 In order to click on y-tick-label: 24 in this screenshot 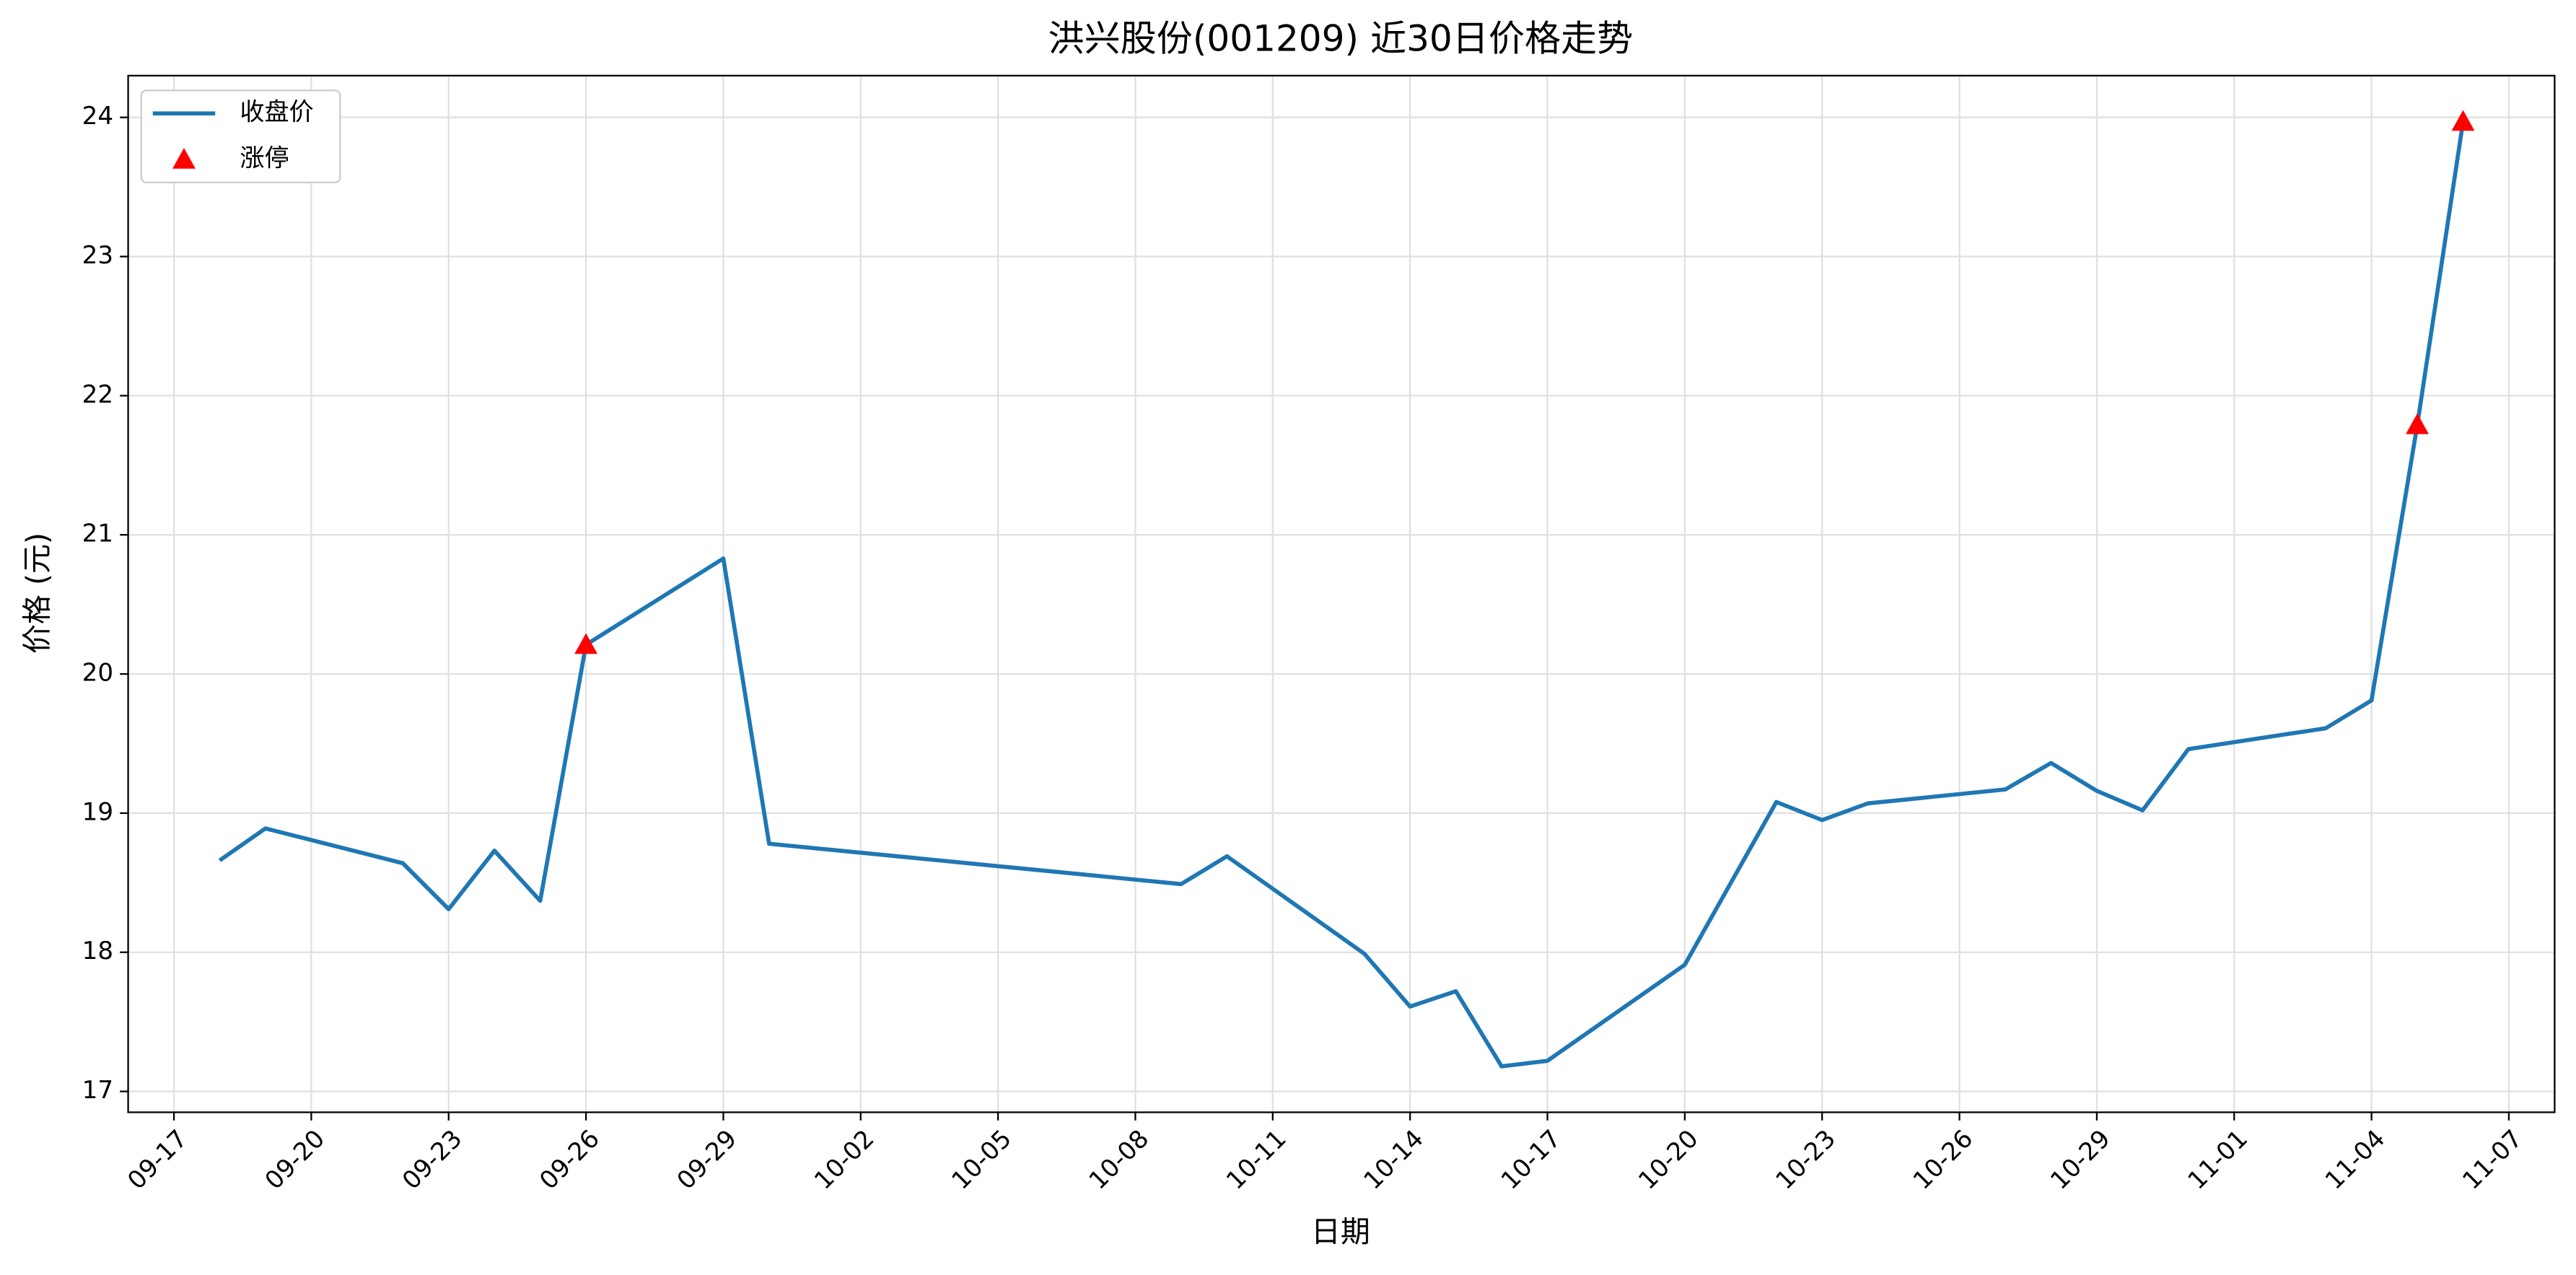, I will do `click(97, 117)`.